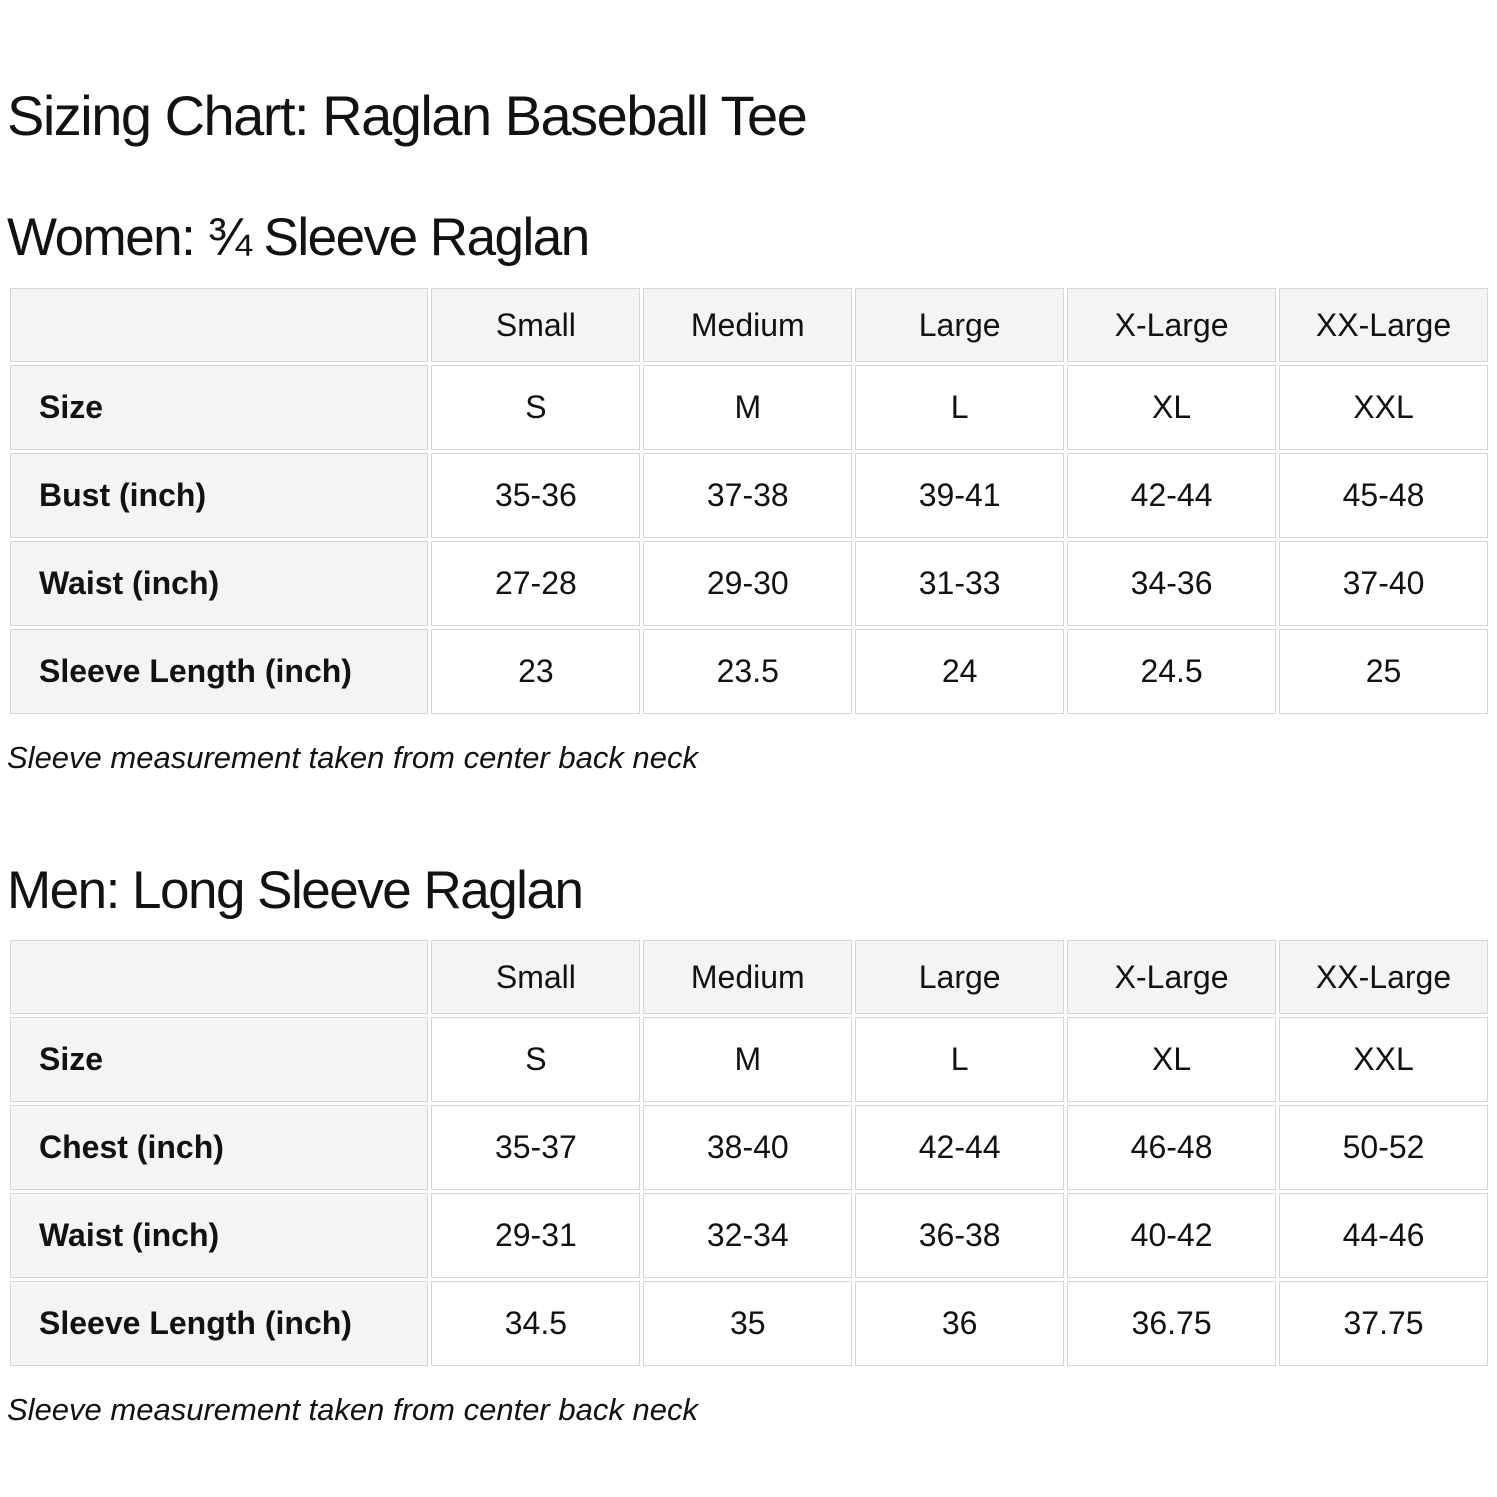 The image size is (1497, 1497). Describe the element at coordinates (295, 890) in the screenshot. I see `men-section-heading: Men: Long Sleeve Raglan` at that location.